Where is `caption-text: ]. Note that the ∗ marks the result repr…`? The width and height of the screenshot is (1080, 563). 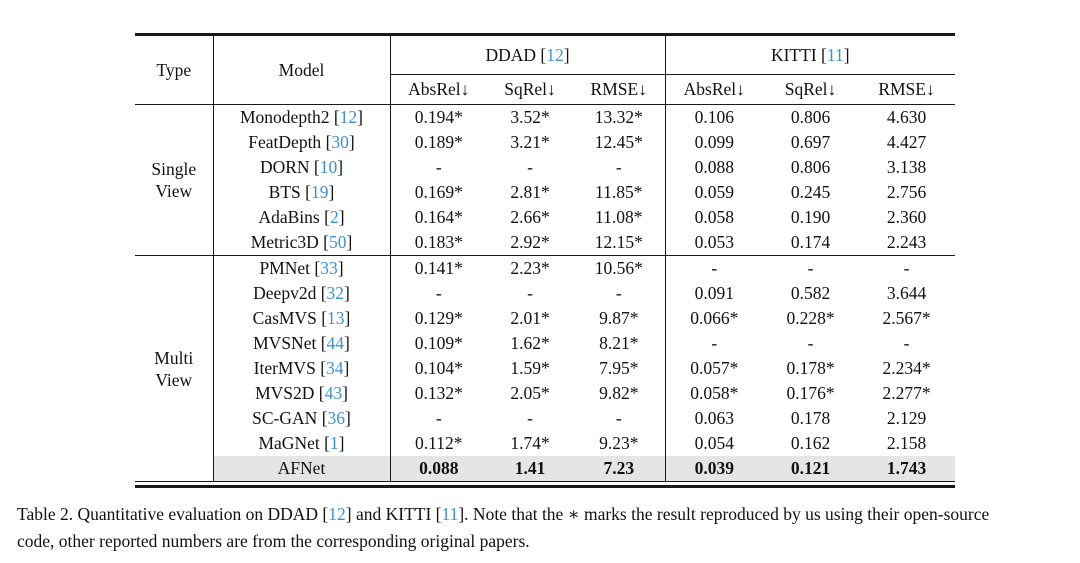
caption-text: ]. Note that the ∗ marks the result repr… is located at coordinates (724, 514).